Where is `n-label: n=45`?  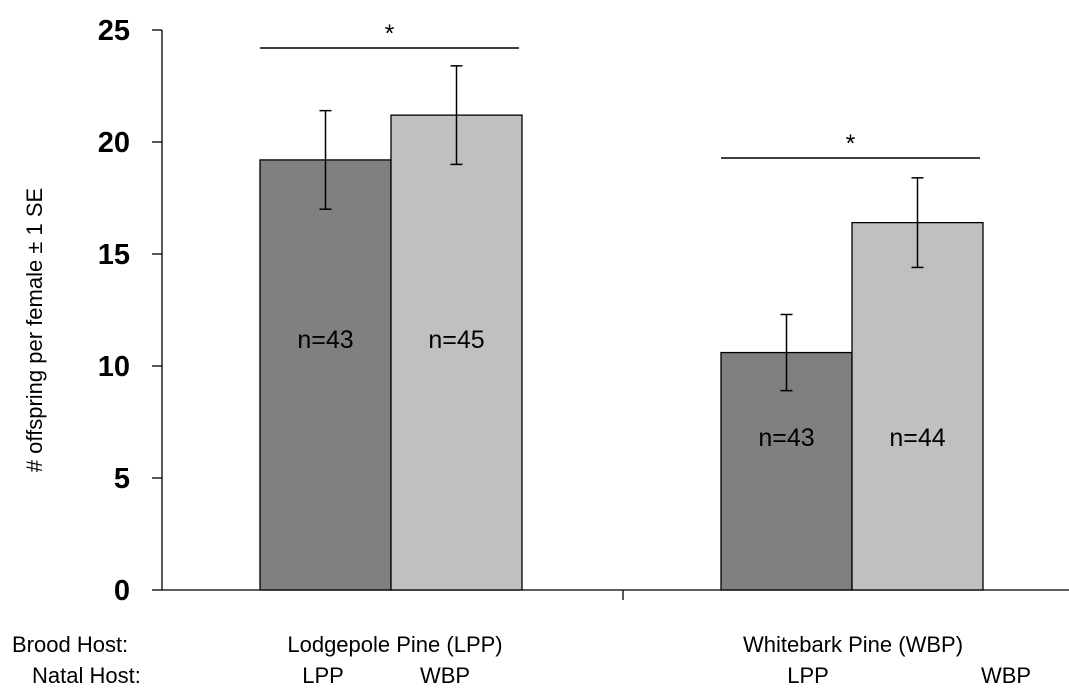 n-label: n=45 is located at coordinates (456, 340).